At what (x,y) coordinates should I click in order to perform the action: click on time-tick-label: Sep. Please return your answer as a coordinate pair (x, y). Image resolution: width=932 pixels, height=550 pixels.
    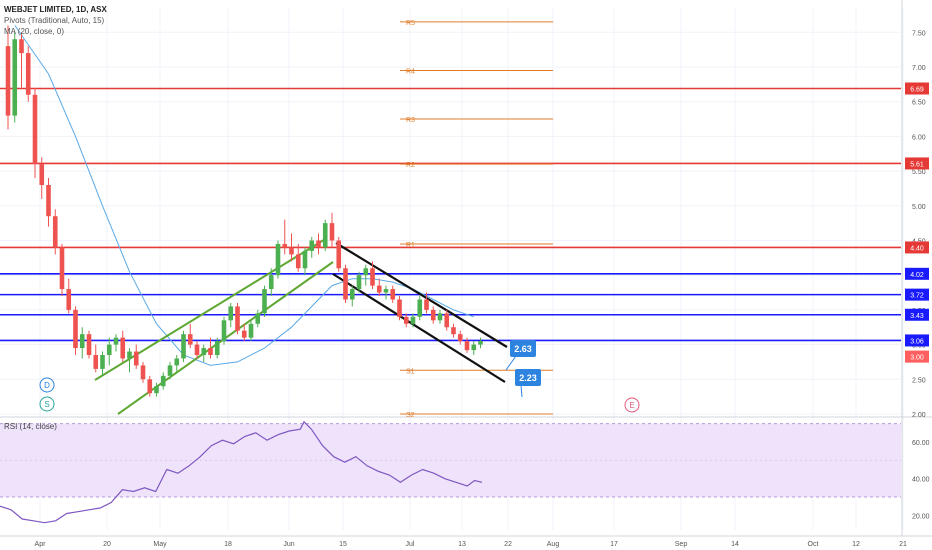
    Looking at the image, I should click on (681, 544).